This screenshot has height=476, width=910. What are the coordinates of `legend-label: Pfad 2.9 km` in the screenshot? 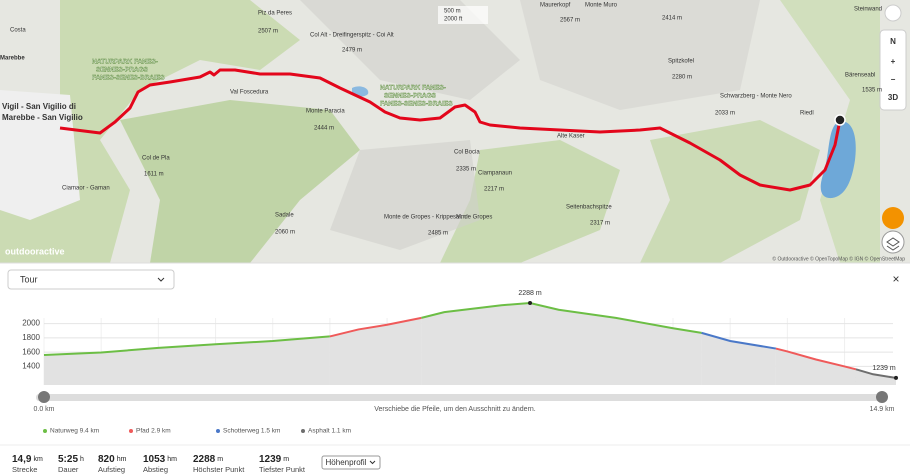 It's located at (153, 431).